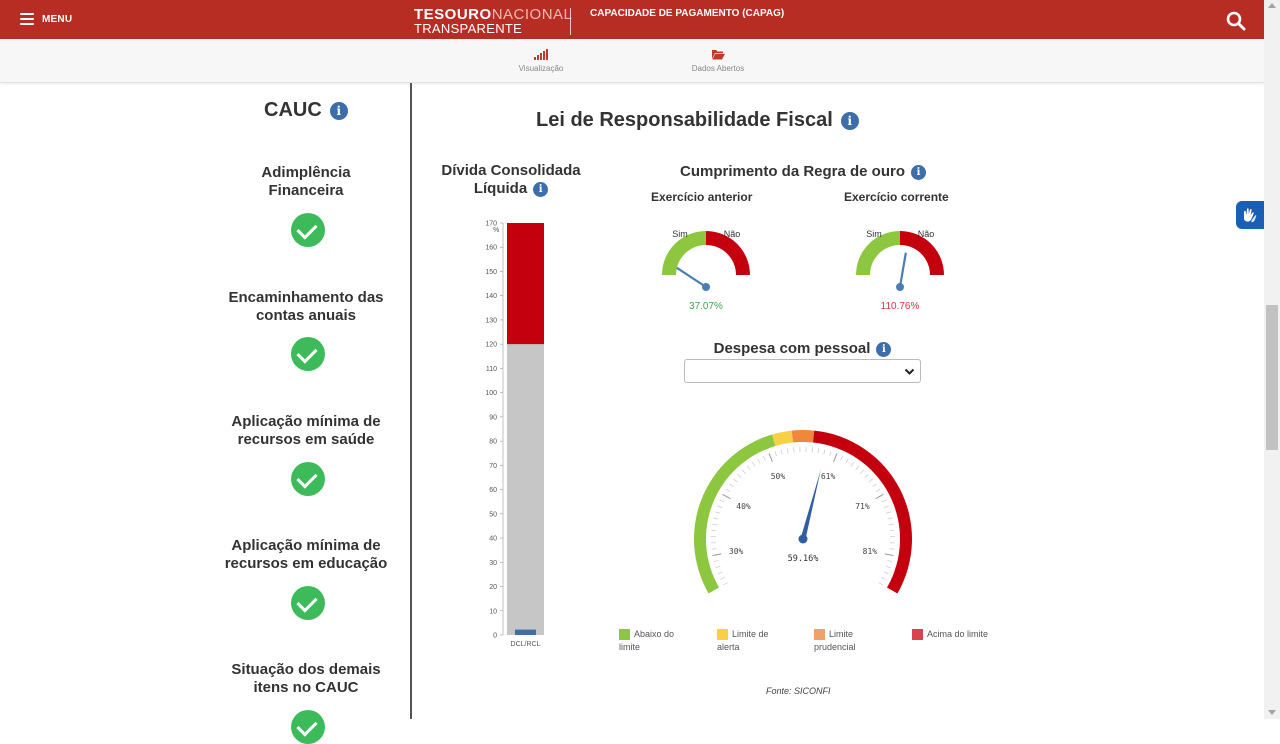 The width and height of the screenshot is (1280, 744). I want to click on exercicio-anterior-label: Exercício anterior, so click(701, 197).